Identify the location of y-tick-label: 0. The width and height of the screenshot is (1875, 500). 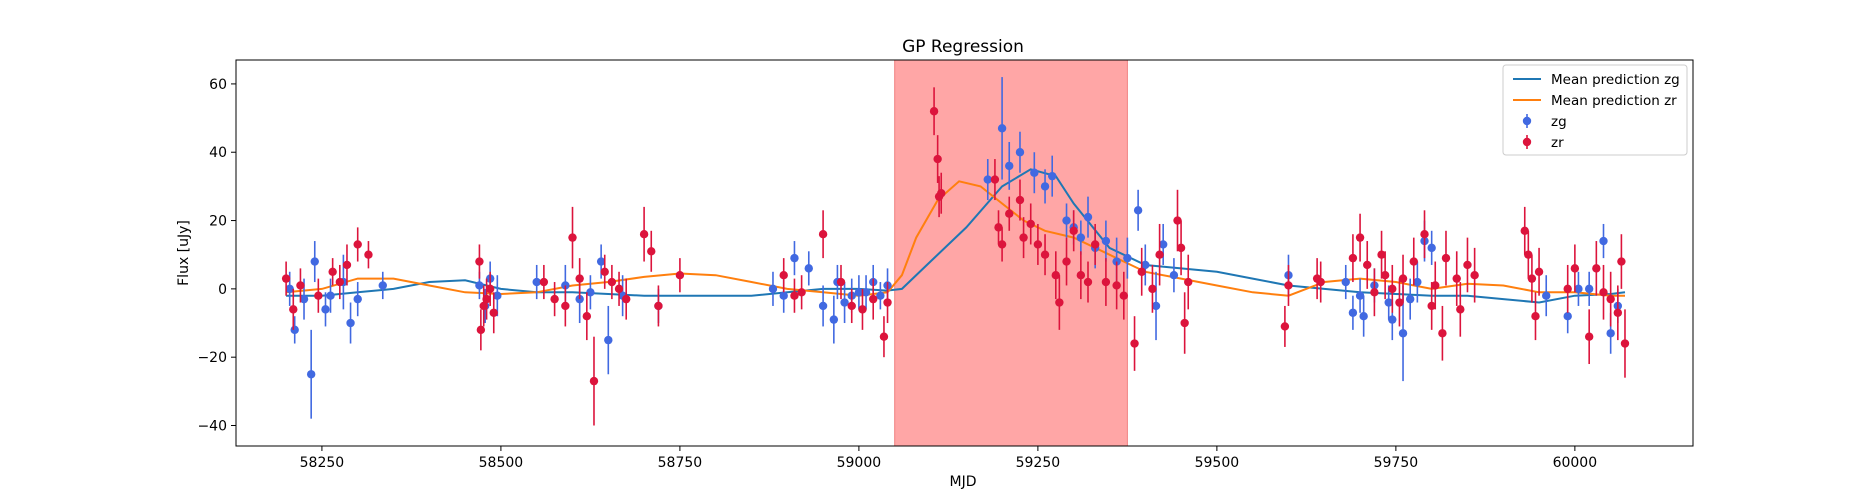
(222, 290).